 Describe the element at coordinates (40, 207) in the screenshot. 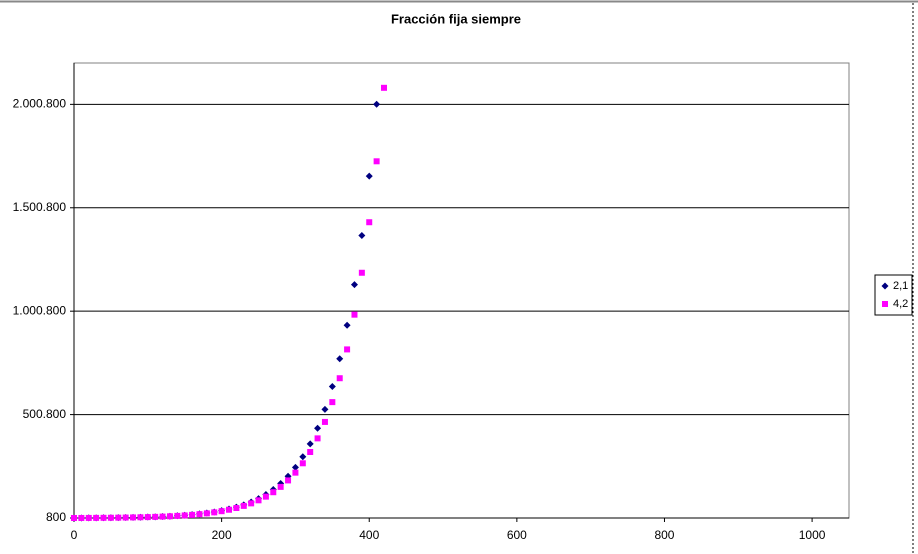

I see `y-tick-label: 1.500.800` at that location.